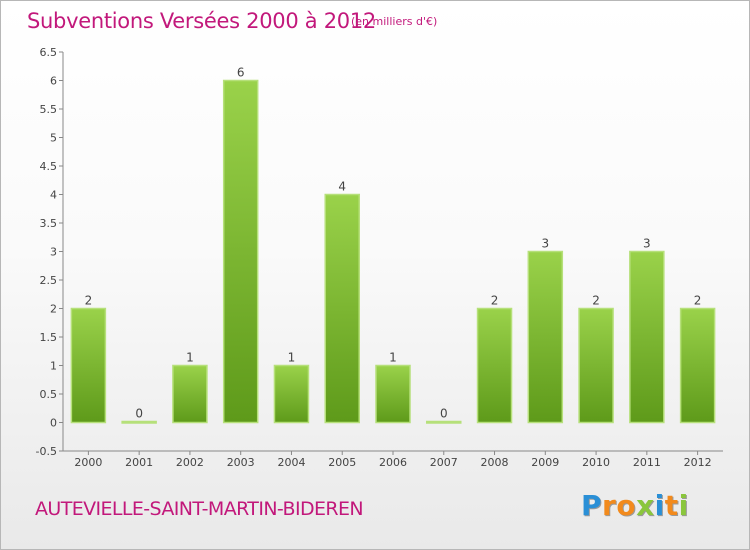 This screenshot has height=550, width=750. Describe the element at coordinates (241, 462) in the screenshot. I see `x-tick-label: 2003` at that location.